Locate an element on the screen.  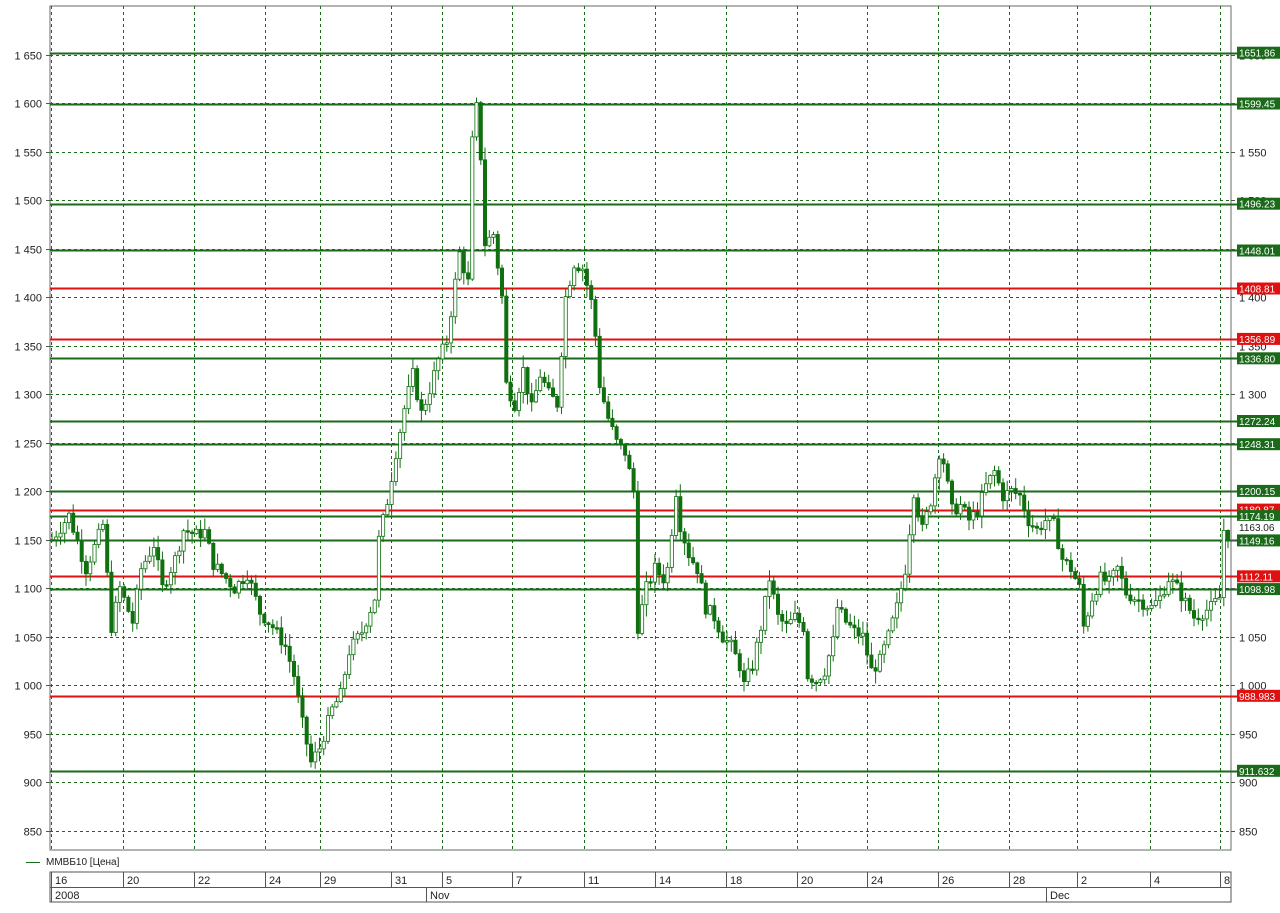
x-day-label: 5 is located at coordinates (449, 881).